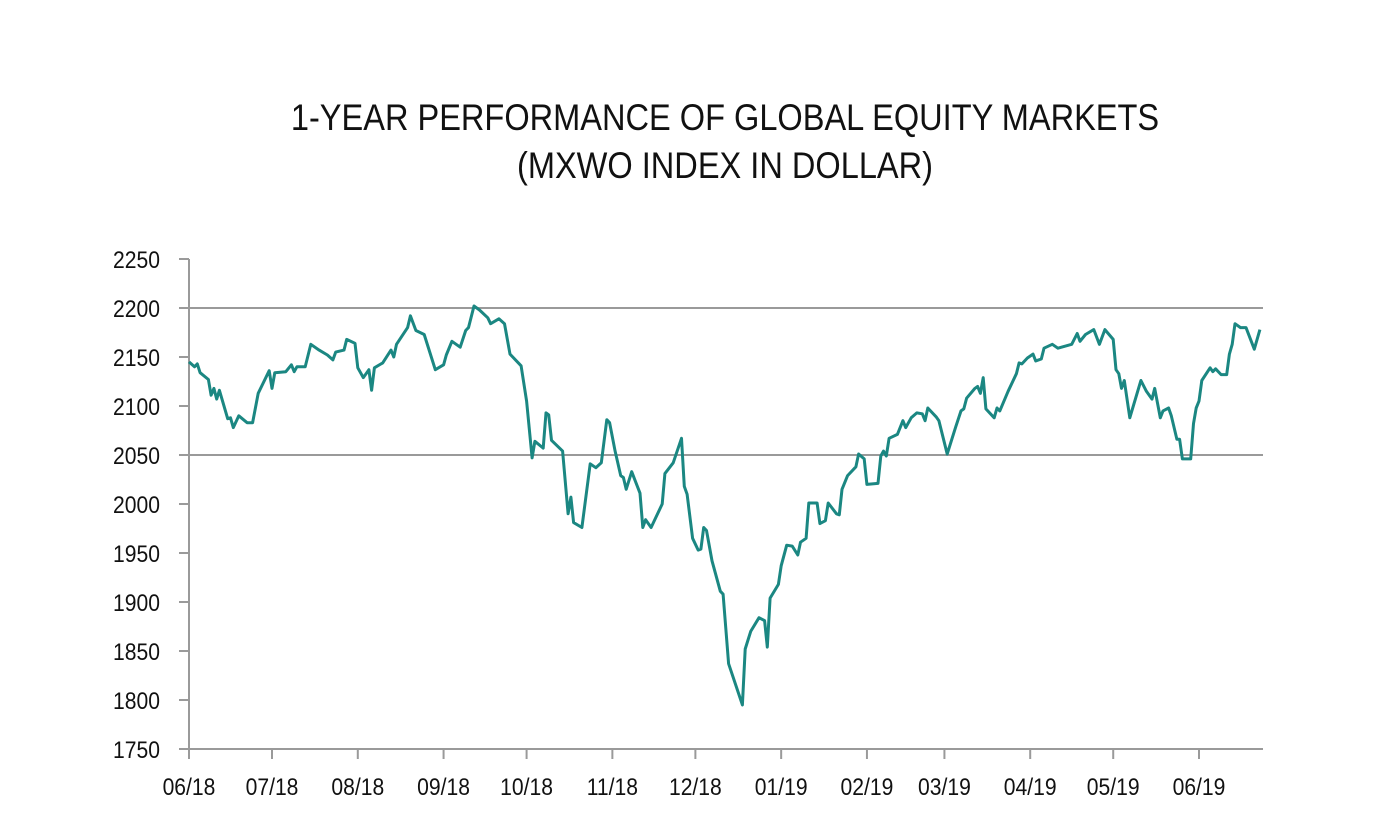 The width and height of the screenshot is (1399, 838). What do you see at coordinates (612, 787) in the screenshot?
I see `x-tick-label: 11/18` at bounding box center [612, 787].